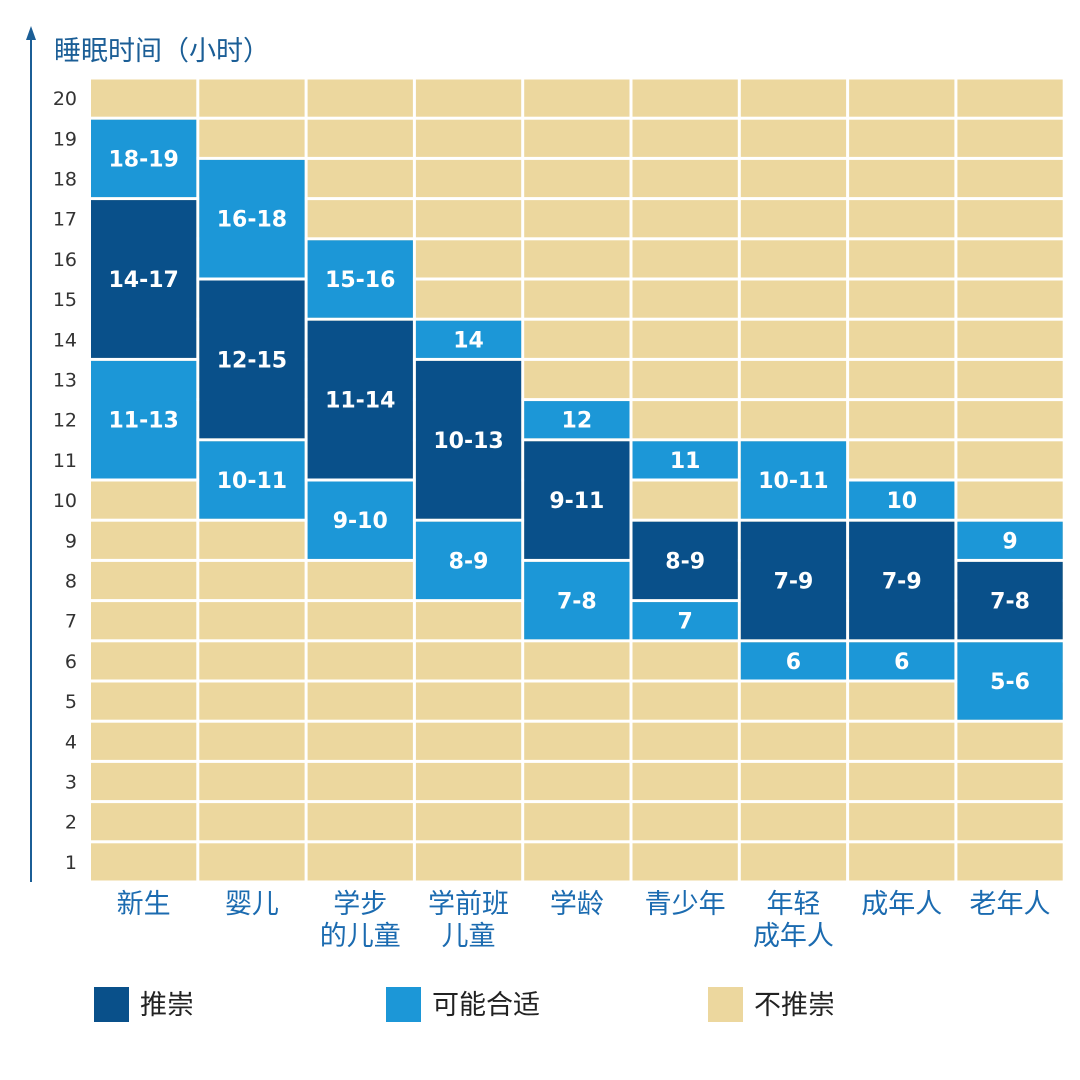  Describe the element at coordinates (901, 904) in the screenshot. I see `category-label: 成年人` at that location.